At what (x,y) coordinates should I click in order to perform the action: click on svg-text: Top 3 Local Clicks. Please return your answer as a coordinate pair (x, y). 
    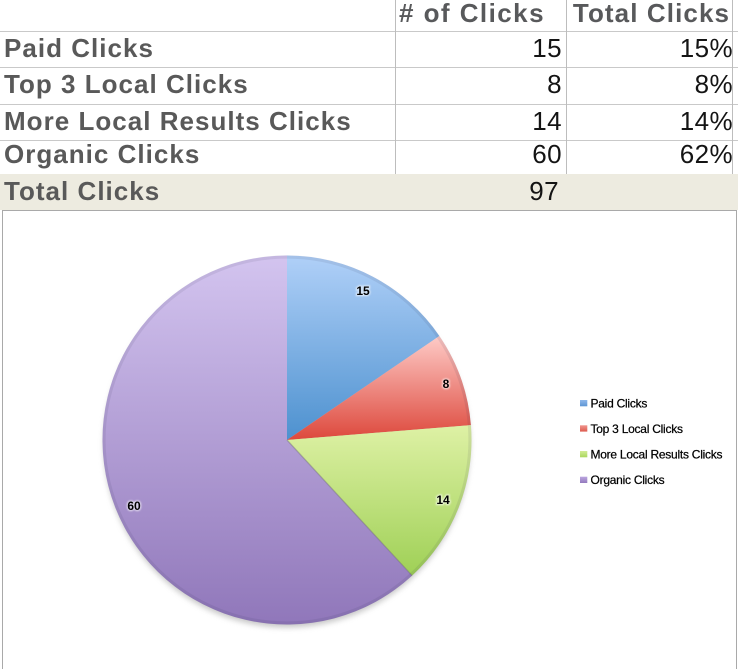
    Looking at the image, I should click on (637, 429).